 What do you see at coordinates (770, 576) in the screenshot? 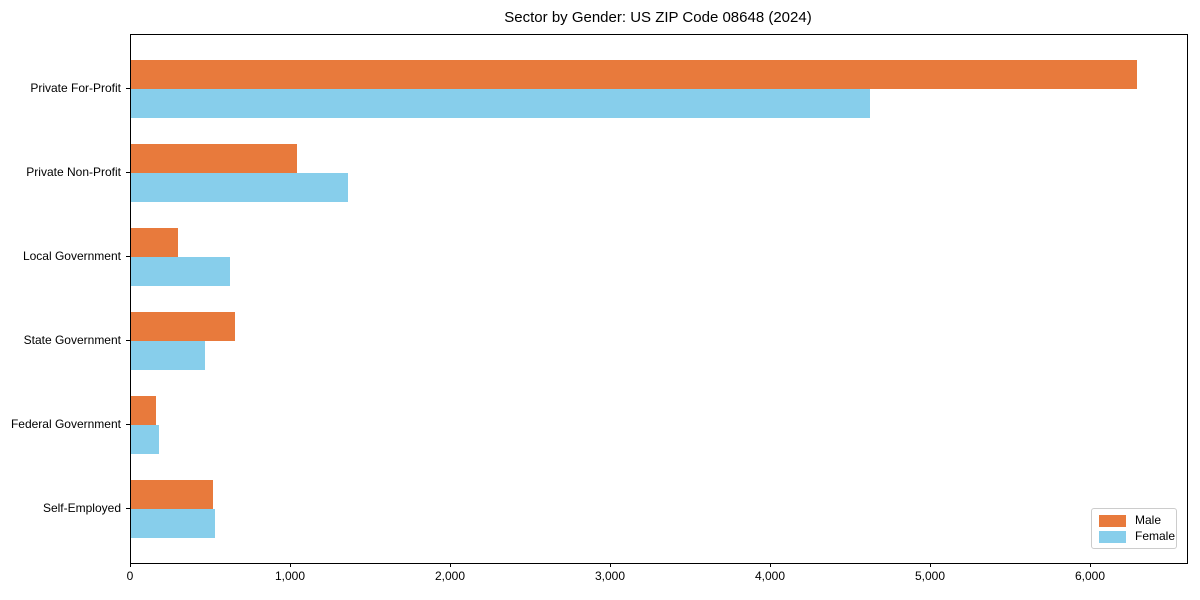
I see `x-tick-label-4000: 4,000` at bounding box center [770, 576].